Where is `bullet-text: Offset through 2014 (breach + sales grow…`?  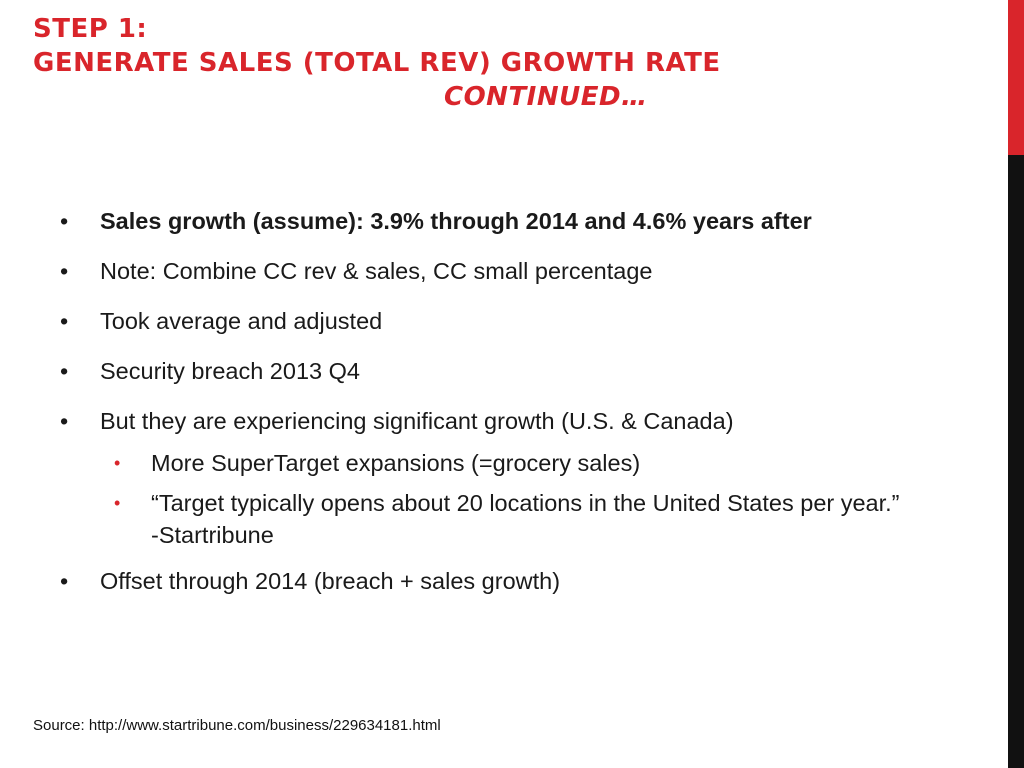 bullet-text: Offset through 2014 (breach + sales grow… is located at coordinates (330, 581).